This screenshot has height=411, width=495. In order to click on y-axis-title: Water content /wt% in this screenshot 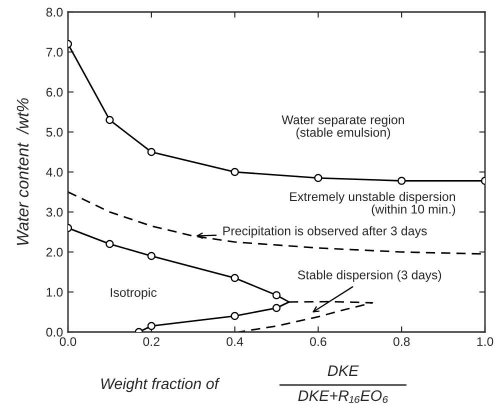, I will do `click(22, 171)`.